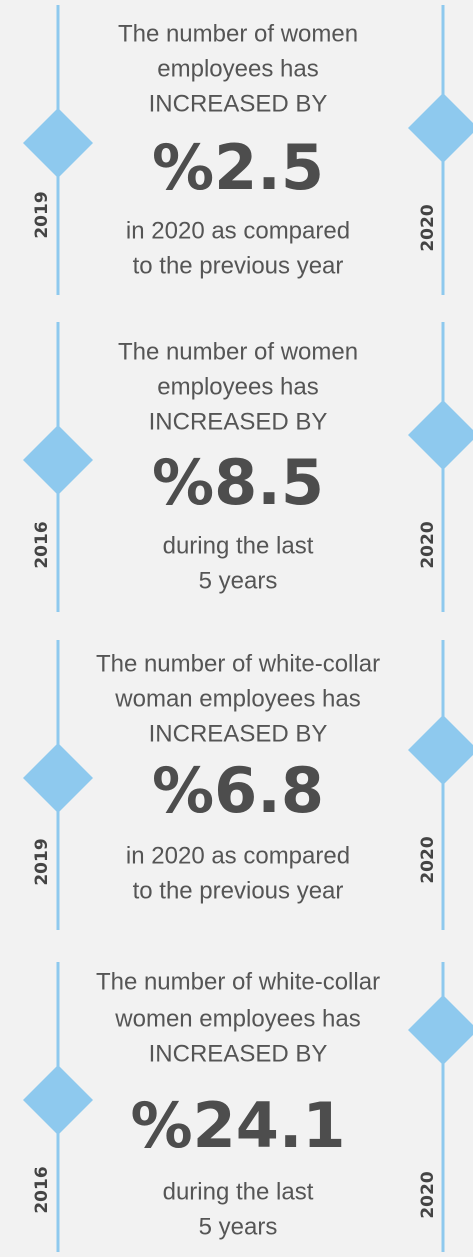 The width and height of the screenshot is (473, 1257). I want to click on value: %6.8, so click(238, 790).